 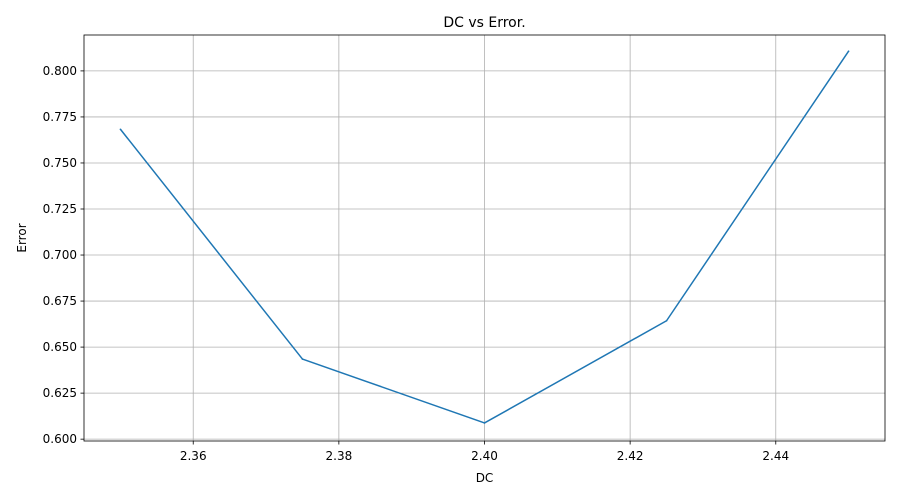 What do you see at coordinates (60, 117) in the screenshot?
I see `y-tick-label: 0.775` at bounding box center [60, 117].